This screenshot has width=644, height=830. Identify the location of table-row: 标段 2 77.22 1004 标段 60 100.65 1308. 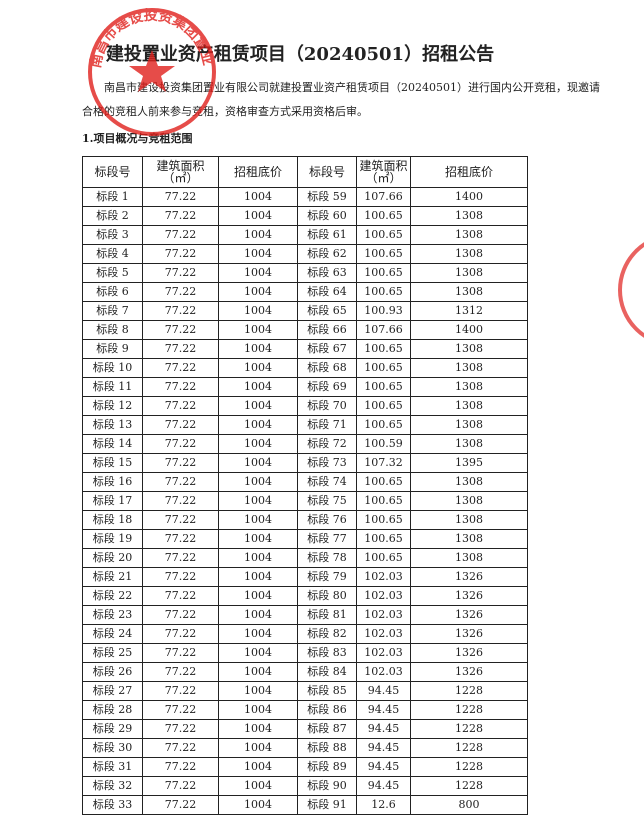
(305, 216).